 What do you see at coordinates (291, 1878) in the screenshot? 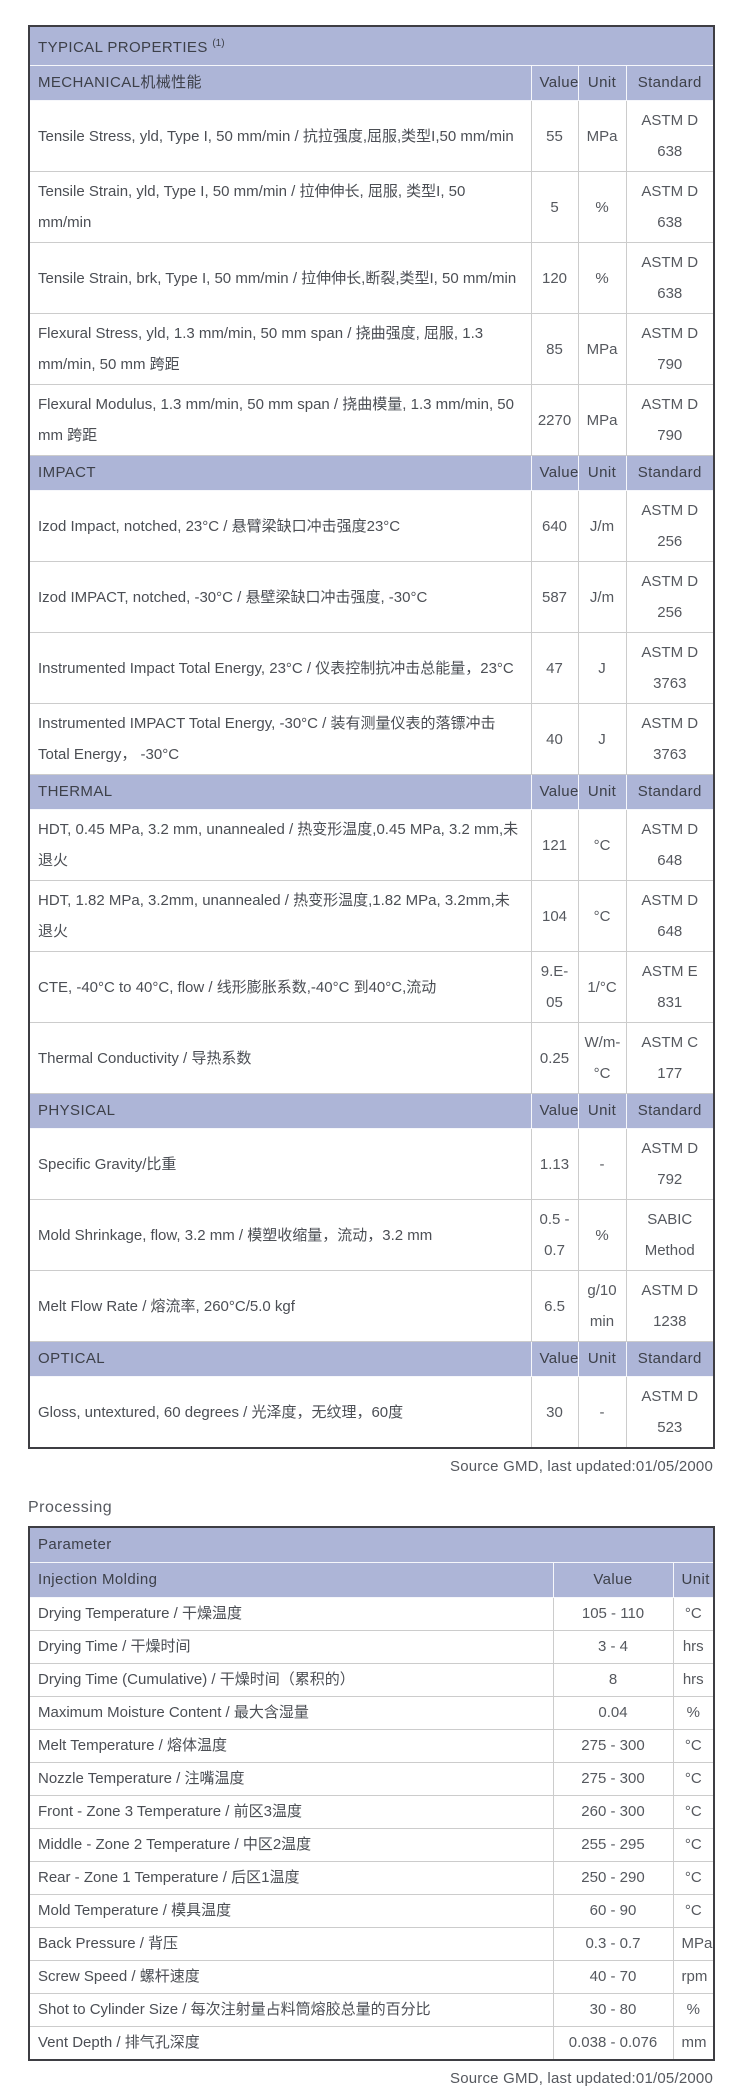
I see `parameter-cell: Rear - Zone 1 Temperature / 后区1温度` at bounding box center [291, 1878].